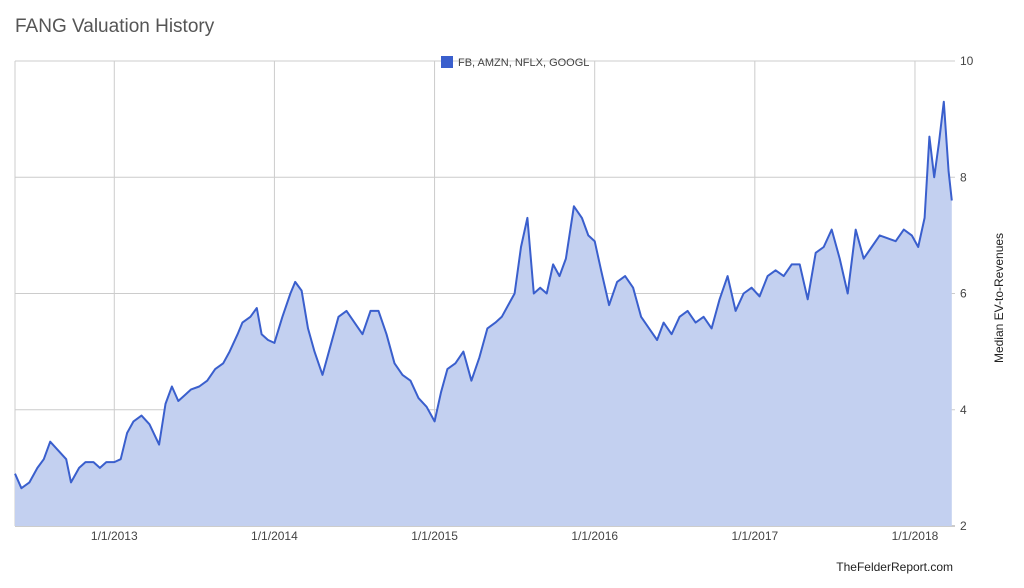  What do you see at coordinates (963, 294) in the screenshot?
I see `y-tick-label: 6` at bounding box center [963, 294].